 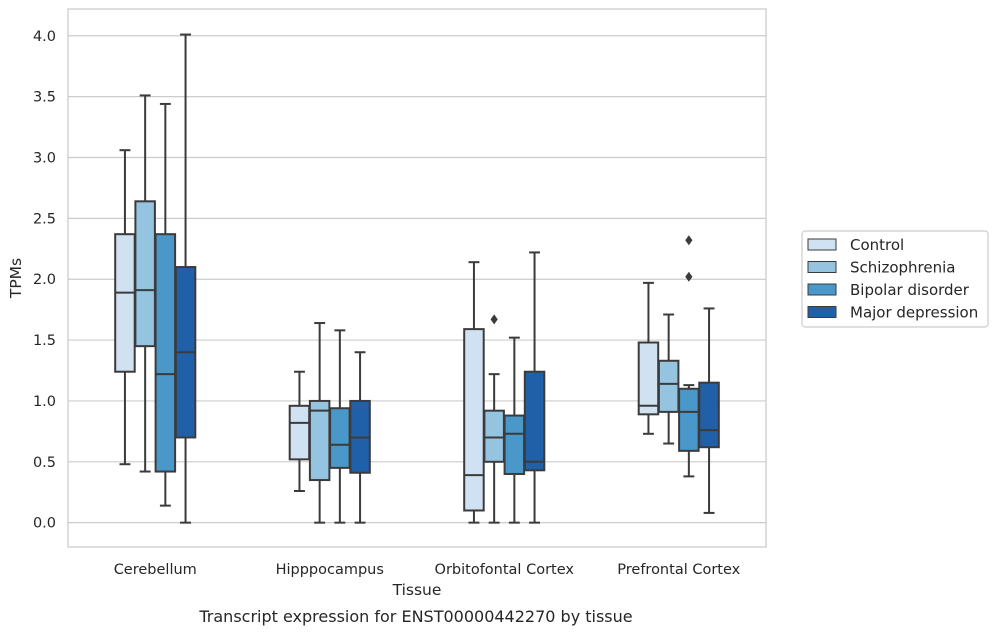 What do you see at coordinates (417, 590) in the screenshot?
I see `x-axis-label: Tissue` at bounding box center [417, 590].